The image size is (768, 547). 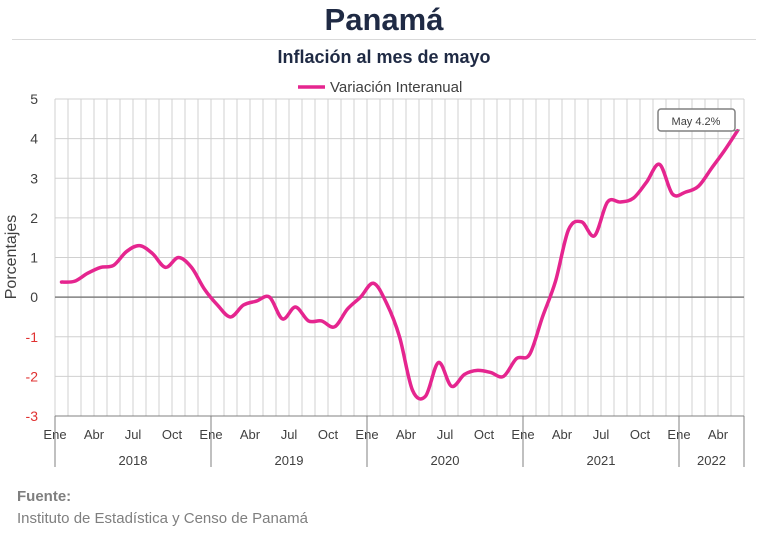 I want to click on year-label: 2020, so click(x=445, y=460).